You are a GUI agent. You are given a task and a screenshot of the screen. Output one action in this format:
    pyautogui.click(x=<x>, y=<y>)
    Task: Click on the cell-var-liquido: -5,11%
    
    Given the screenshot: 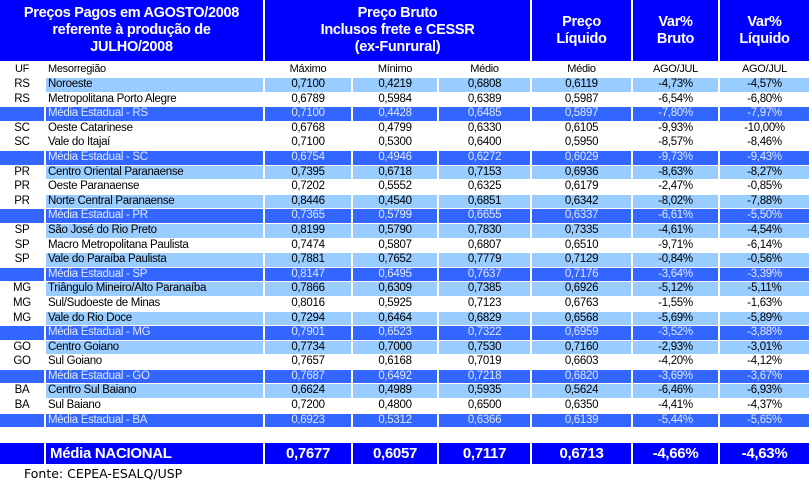 What is the action you would take?
    pyautogui.click(x=764, y=289)
    